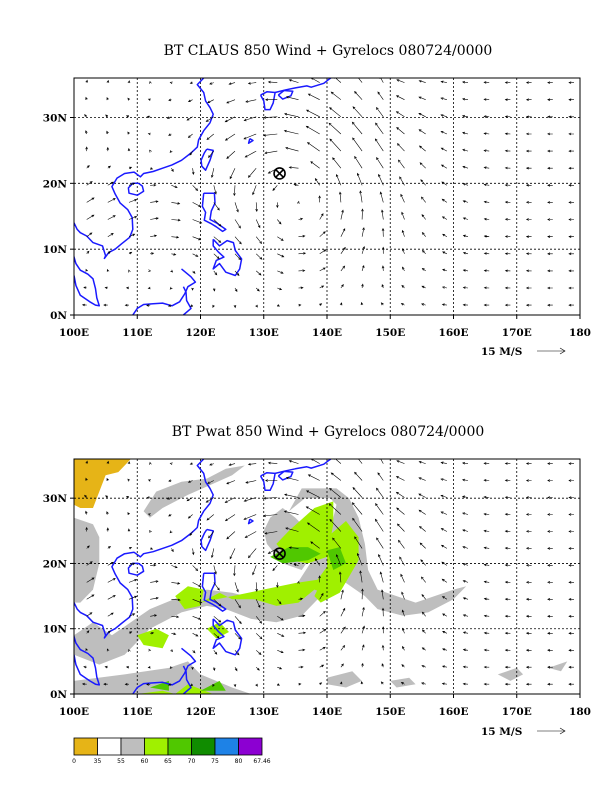 This screenshot has width=612, height=792. What do you see at coordinates (189, 598) in the screenshot?
I see `pwat-shade-medium-region` at bounding box center [189, 598].